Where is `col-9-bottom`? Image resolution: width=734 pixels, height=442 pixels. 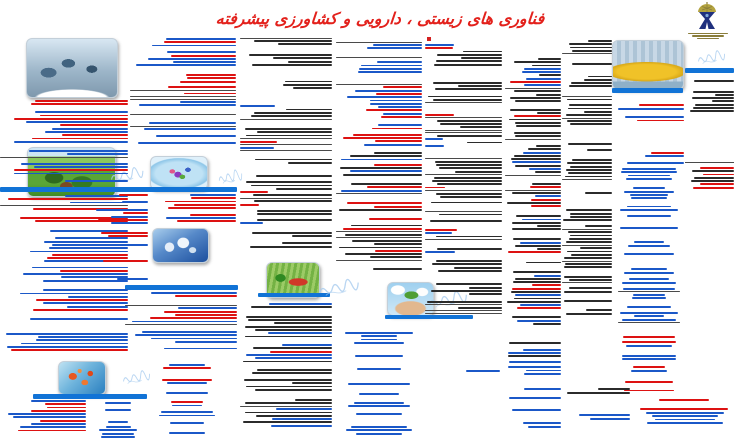
col-9-bottom is located at coordinates (710, 179).